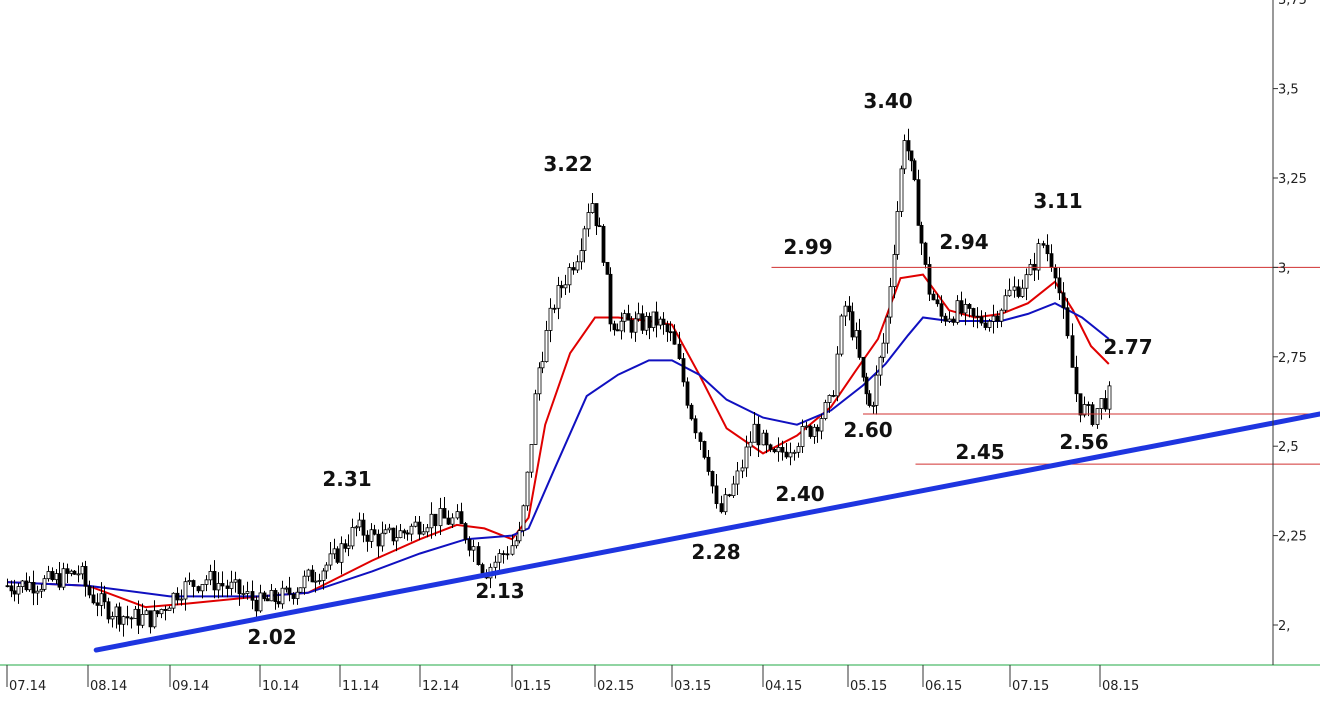 Image resolution: width=1320 pixels, height=714 pixels. Describe the element at coordinates (108, 686) in the screenshot. I see `x-tick-label: 08.14` at that location.